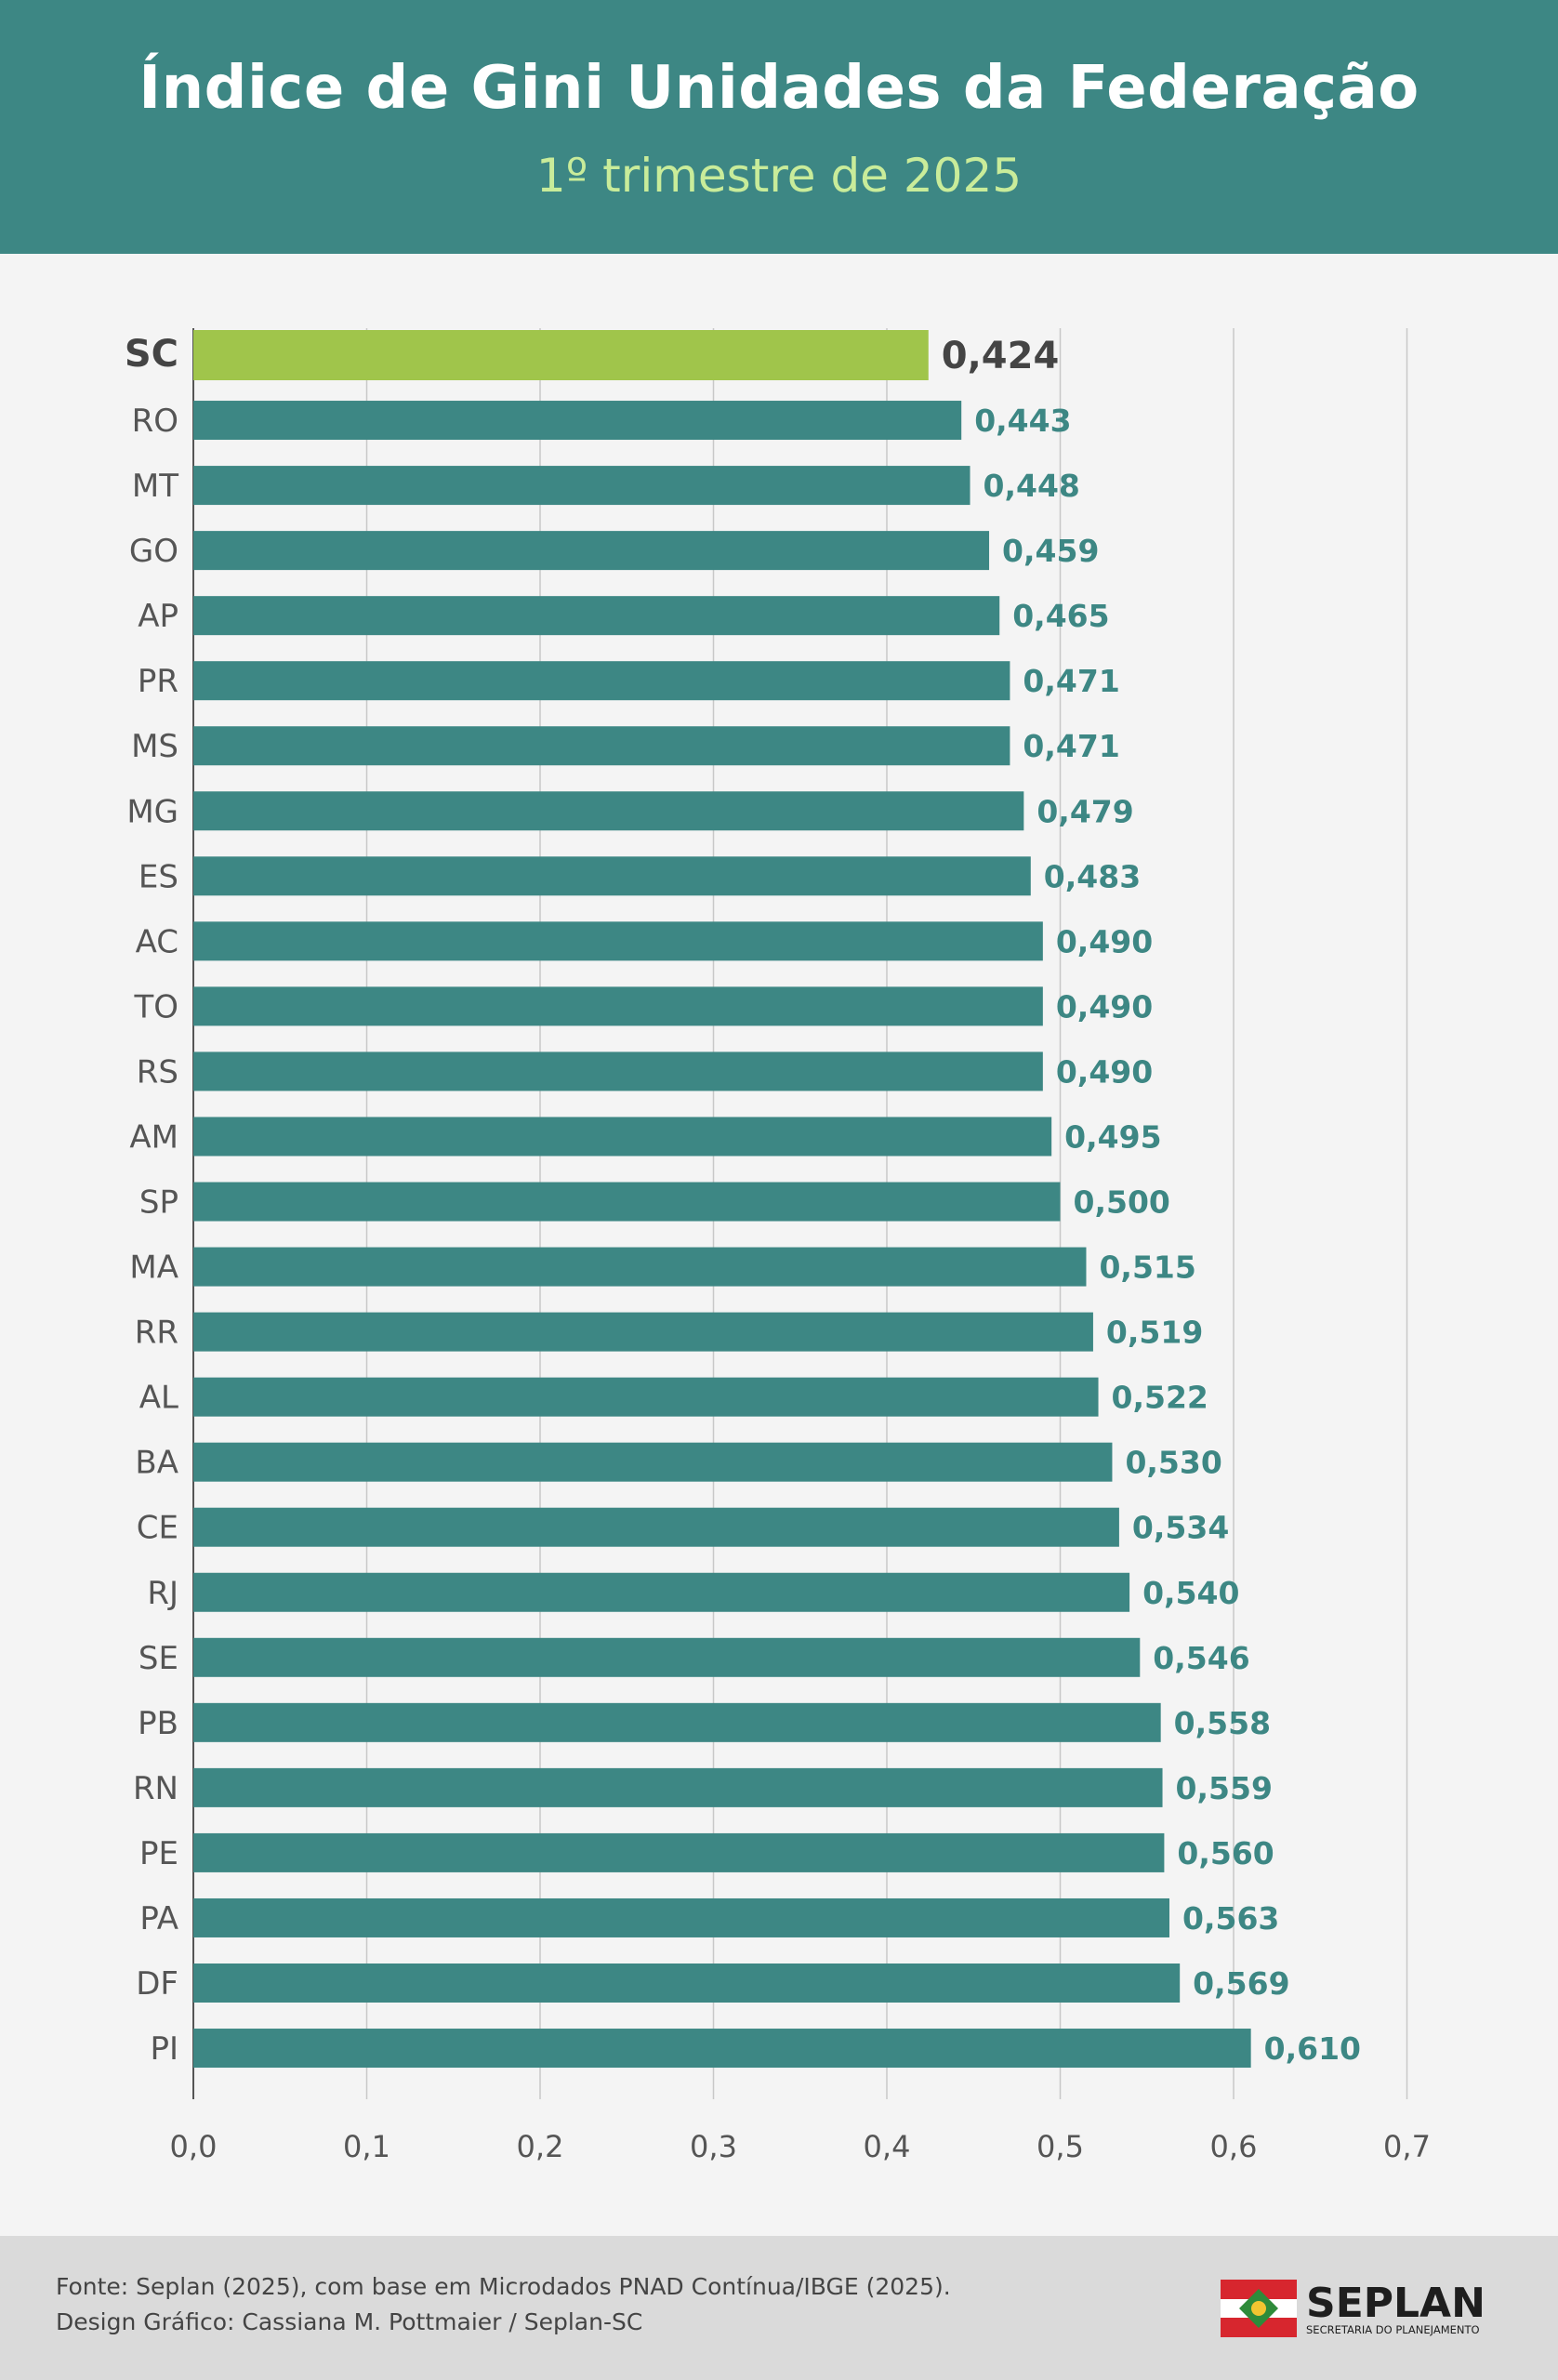 The image size is (1558, 2380). I want to click on value-label: 0,546, so click(1201, 1658).